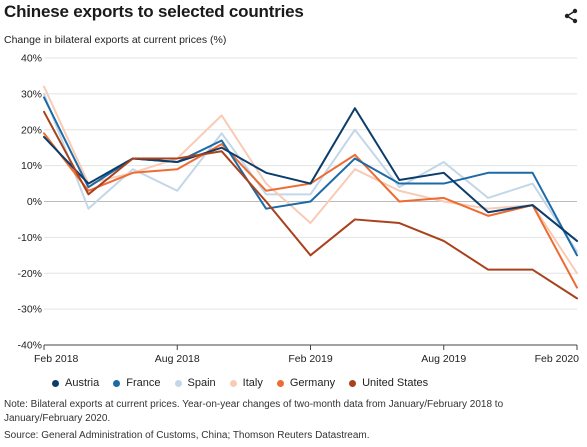  Describe the element at coordinates (310, 359) in the screenshot. I see `x-tick-label: Feb 2019` at that location.